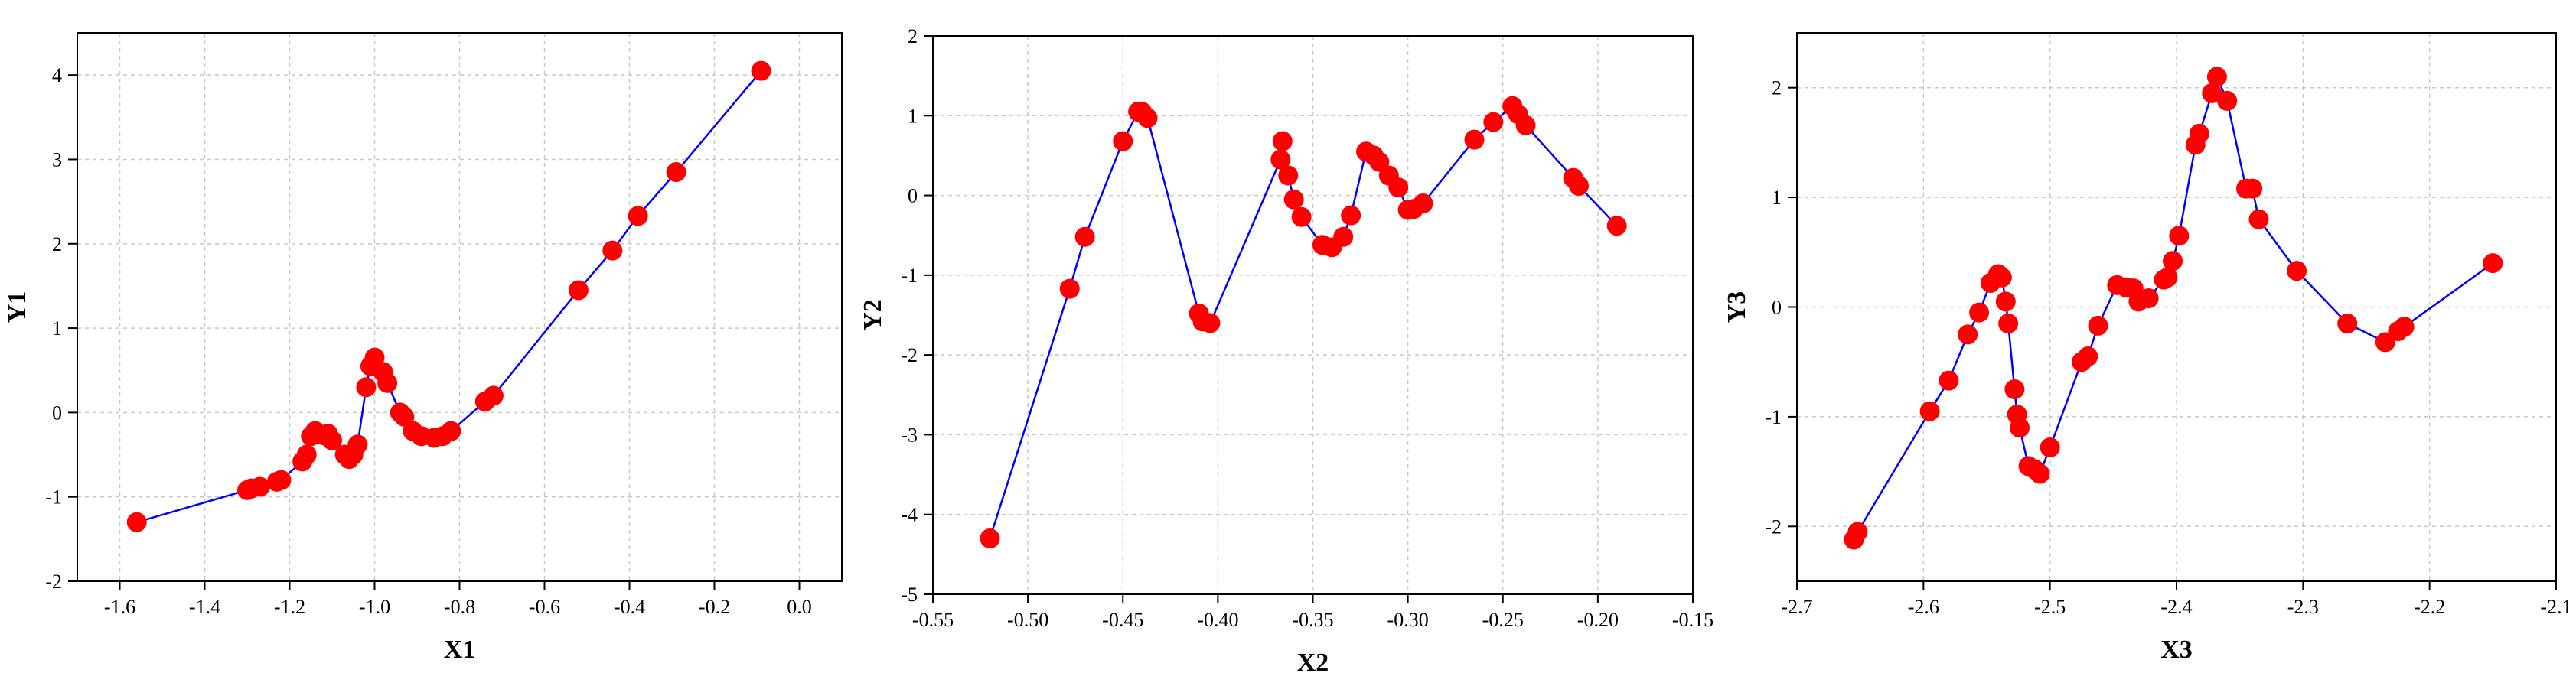 This screenshot has width=2576, height=686. What do you see at coordinates (2176, 607) in the screenshot?
I see `x-tick-label: -2.4` at bounding box center [2176, 607].